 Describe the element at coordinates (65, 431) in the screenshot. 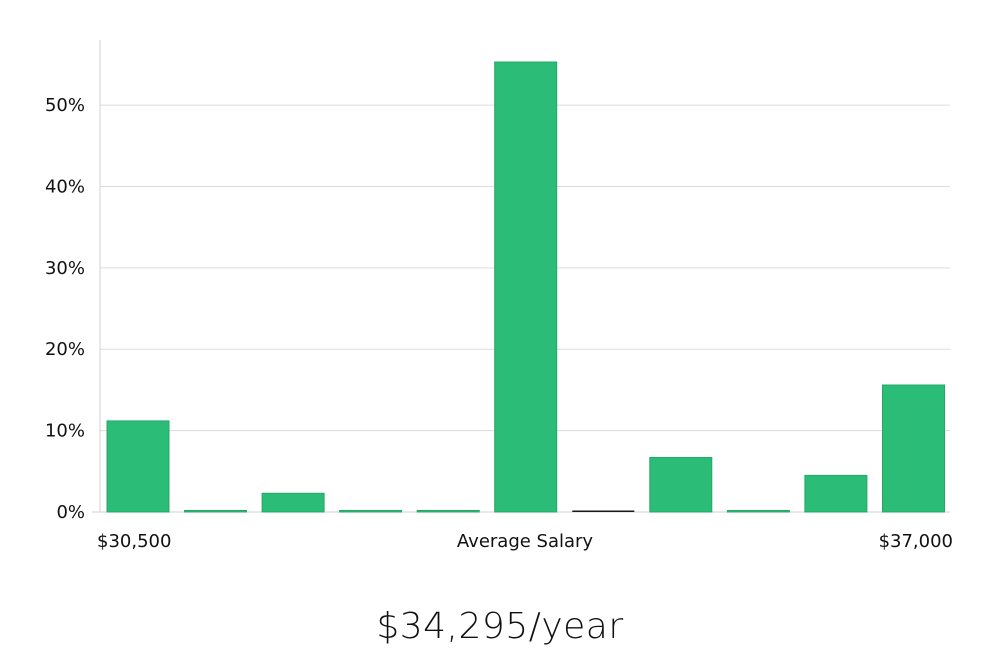

I see `y-tick-label: 10%` at that location.